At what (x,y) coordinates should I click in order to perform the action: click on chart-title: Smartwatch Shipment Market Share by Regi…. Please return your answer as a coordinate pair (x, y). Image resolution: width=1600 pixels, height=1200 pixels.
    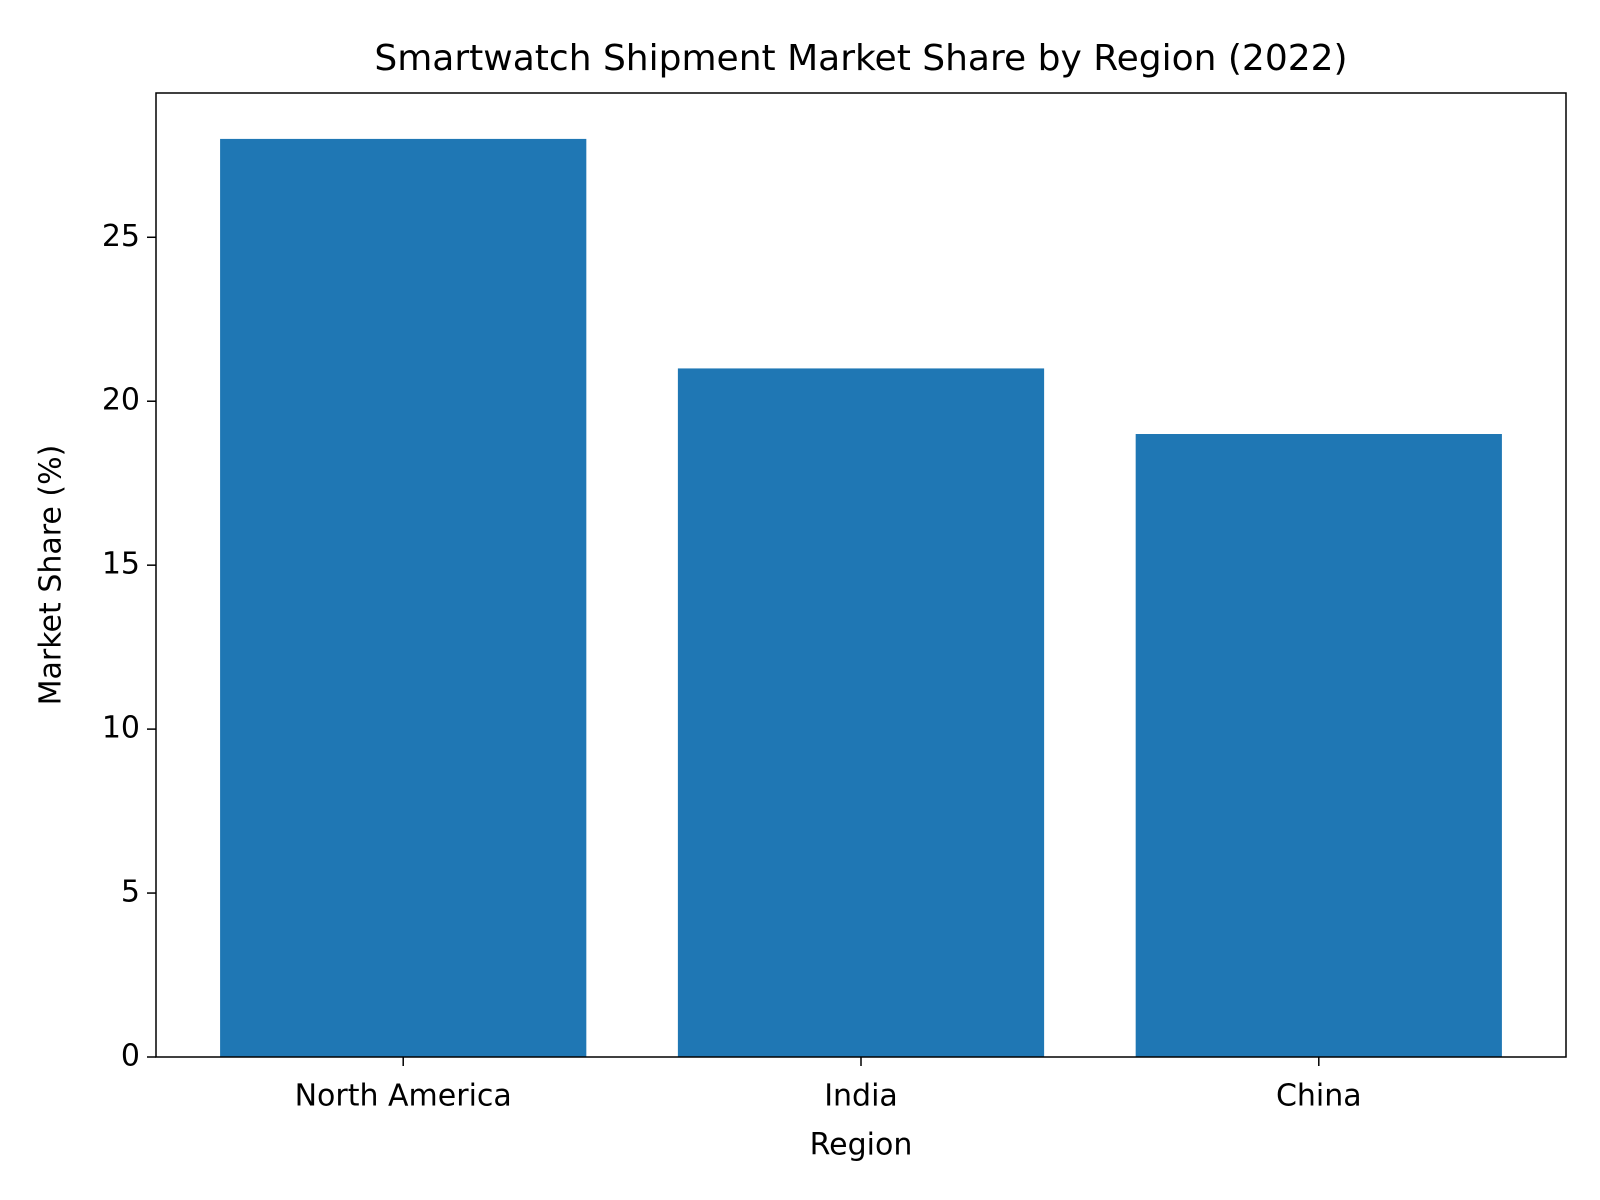
    Looking at the image, I should click on (860, 58).